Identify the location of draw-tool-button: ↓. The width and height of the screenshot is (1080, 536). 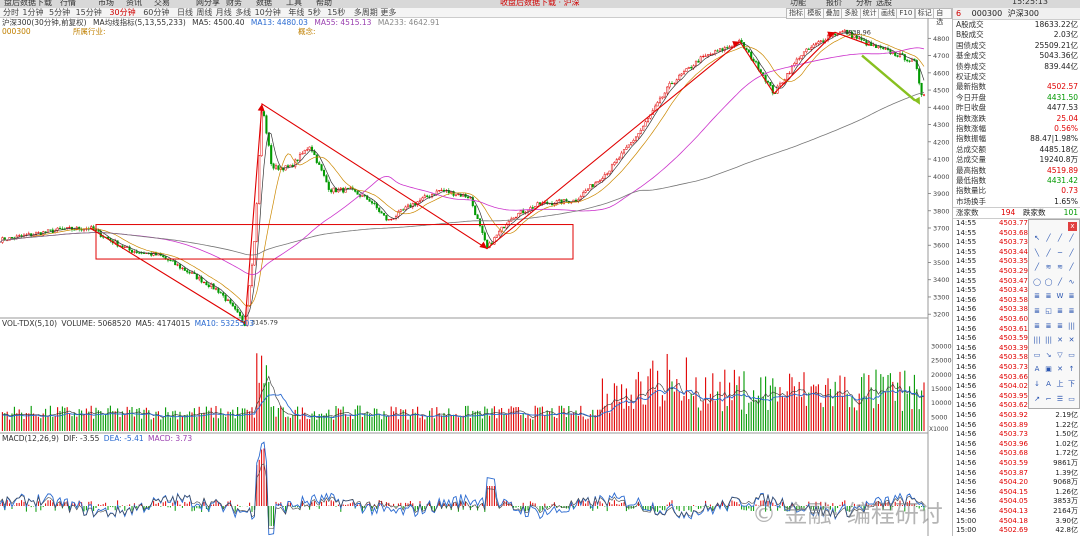
(1037, 384).